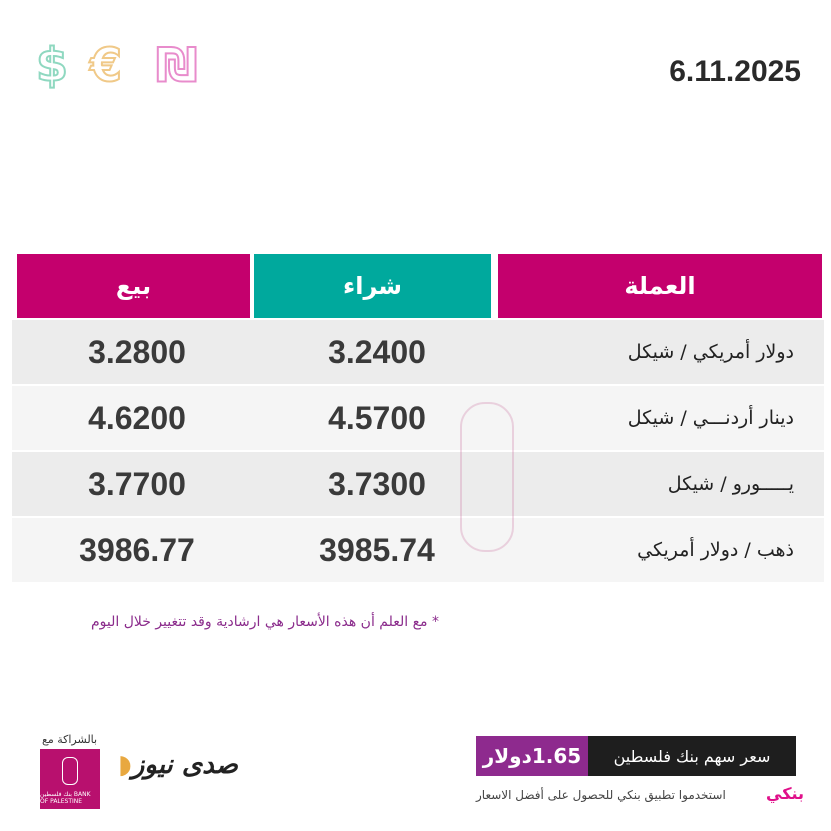  What do you see at coordinates (137, 483) in the screenshot?
I see `sell-value: 3.7700` at bounding box center [137, 483].